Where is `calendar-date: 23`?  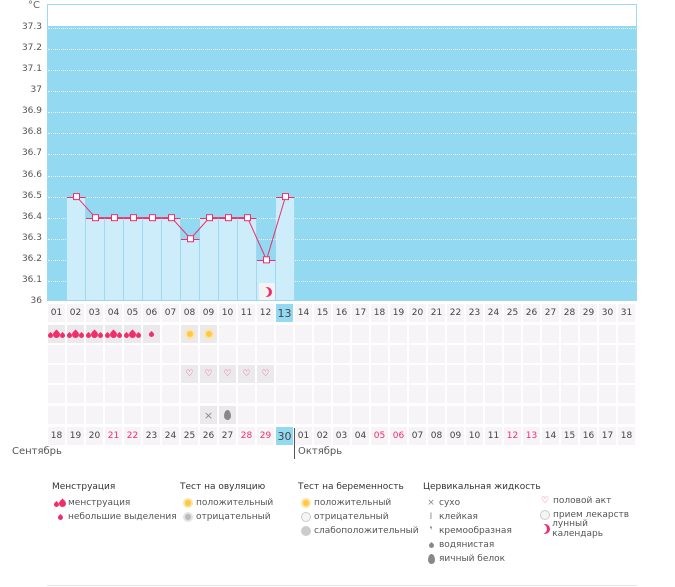 calendar-date: 23 is located at coordinates (151, 436).